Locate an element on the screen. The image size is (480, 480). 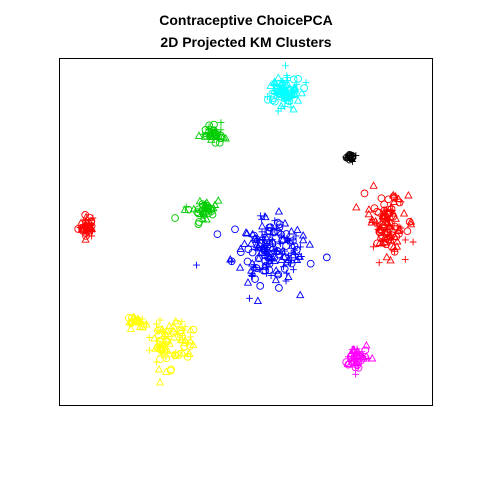
chart-title-line-1: Contraceptive ChoicePCA is located at coordinates (245, 20).